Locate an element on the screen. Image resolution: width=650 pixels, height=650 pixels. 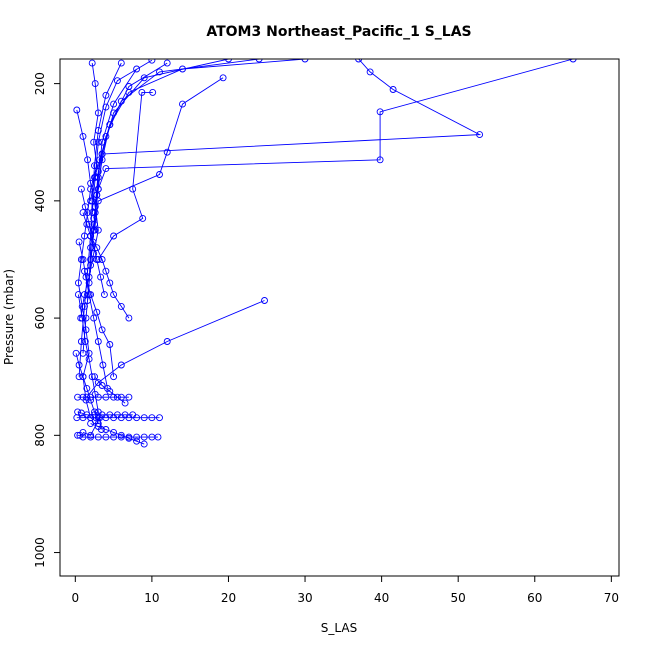
x-axis-label: S_LAS is located at coordinates (339, 628).